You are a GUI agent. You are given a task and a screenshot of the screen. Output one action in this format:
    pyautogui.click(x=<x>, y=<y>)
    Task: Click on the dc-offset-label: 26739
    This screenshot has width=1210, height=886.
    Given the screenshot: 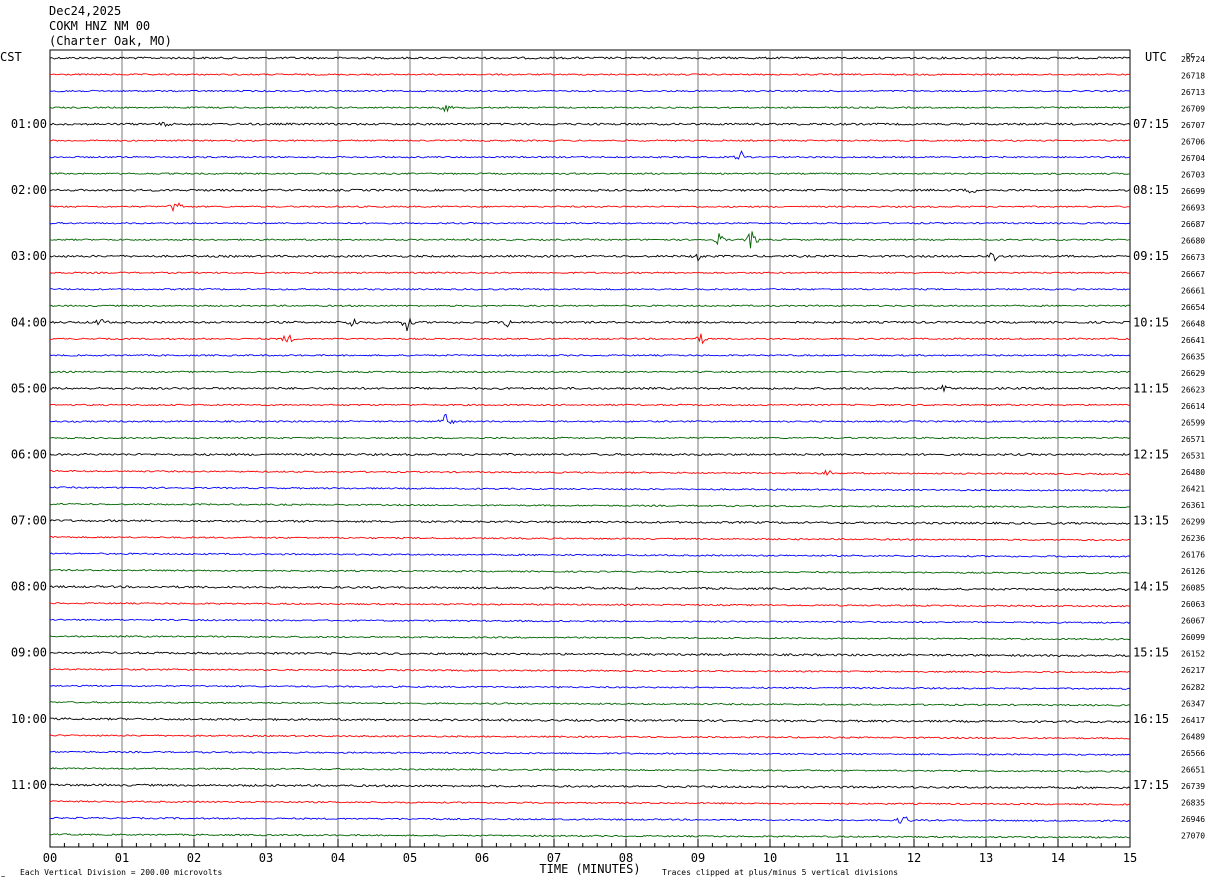 What is the action you would take?
    pyautogui.click(x=1193, y=786)
    